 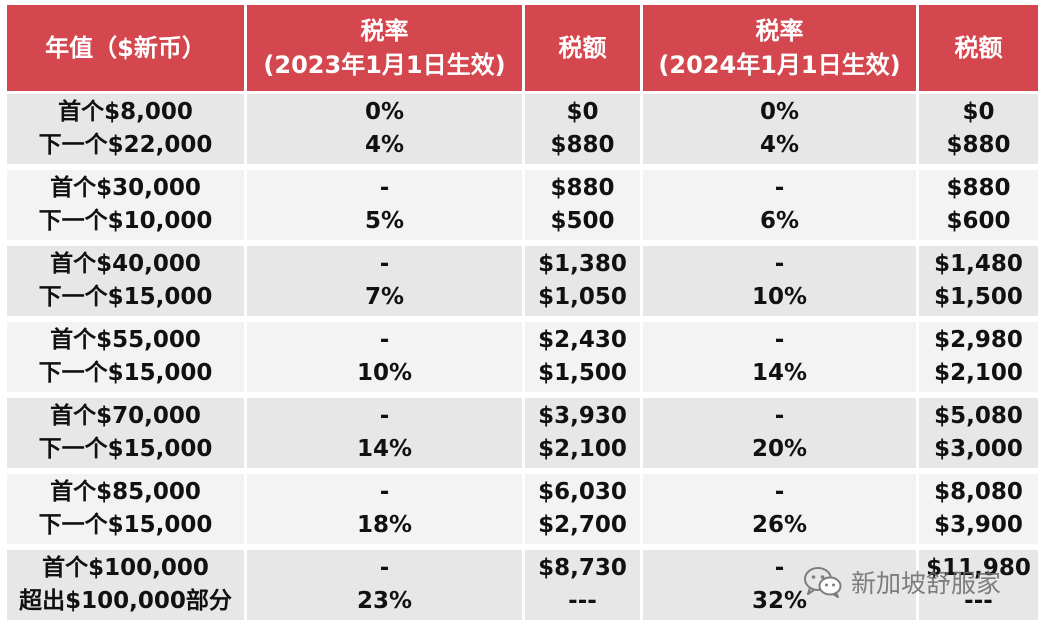 I want to click on tax-2023-next: $1,500, so click(x=582, y=373).